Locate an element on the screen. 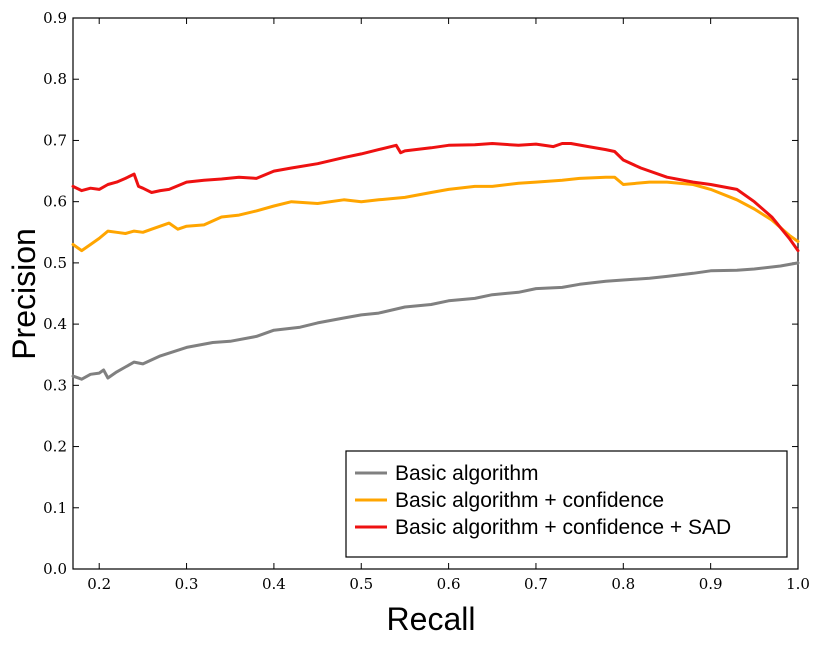  y-tick-label: 0.1 is located at coordinates (55, 508).